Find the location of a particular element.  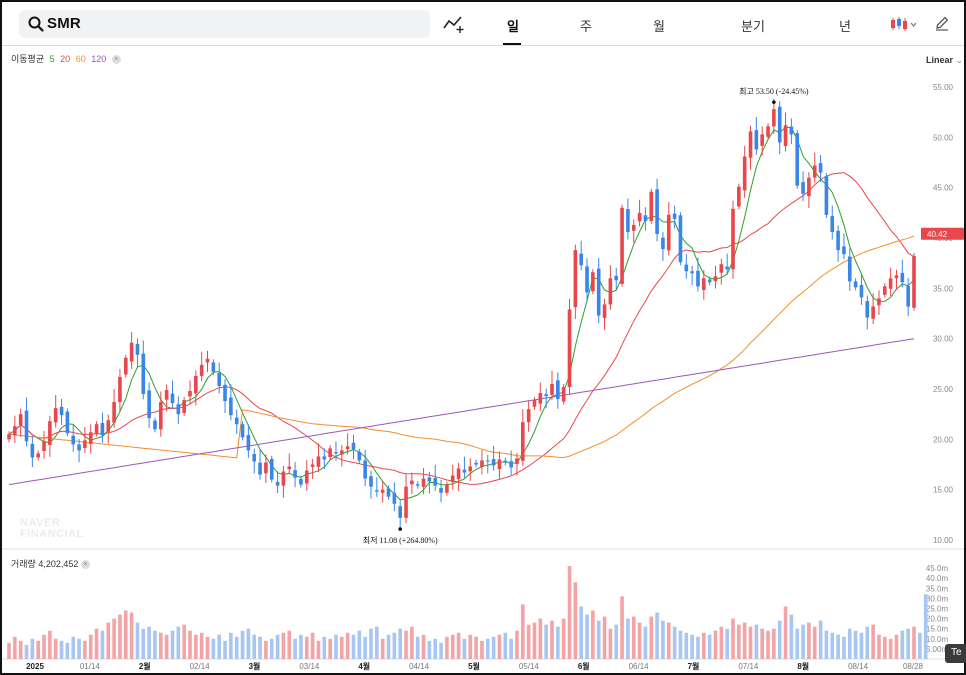

current-price-label: 40.42 is located at coordinates (937, 234).